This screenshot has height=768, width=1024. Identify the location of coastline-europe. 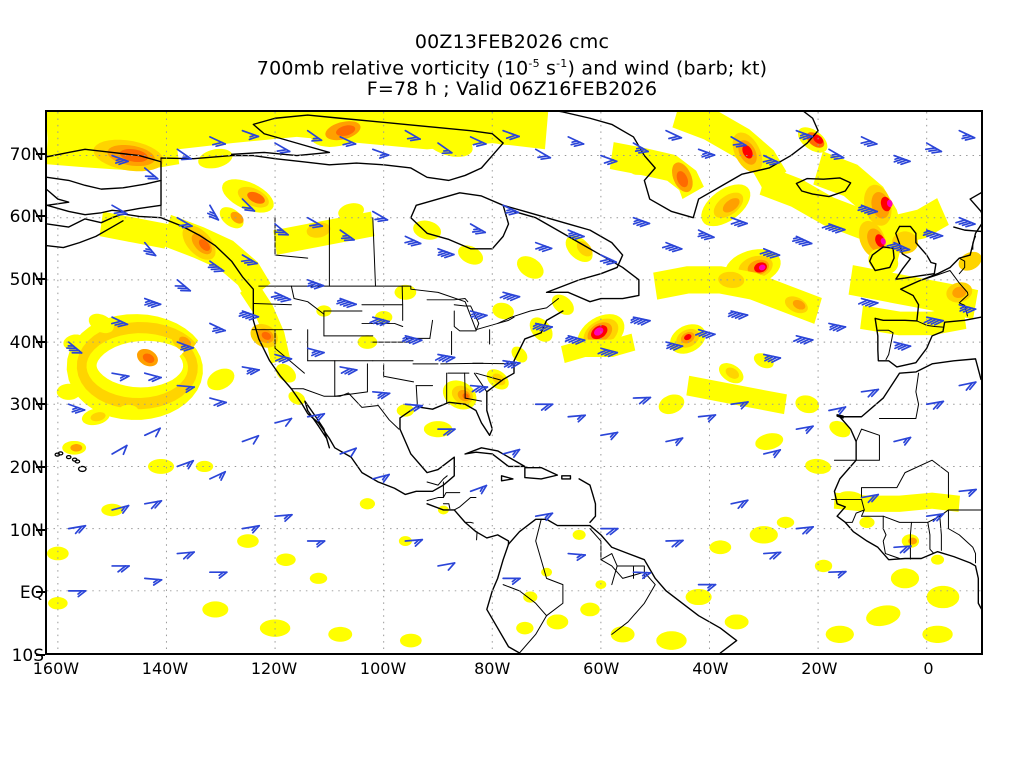
(927, 272).